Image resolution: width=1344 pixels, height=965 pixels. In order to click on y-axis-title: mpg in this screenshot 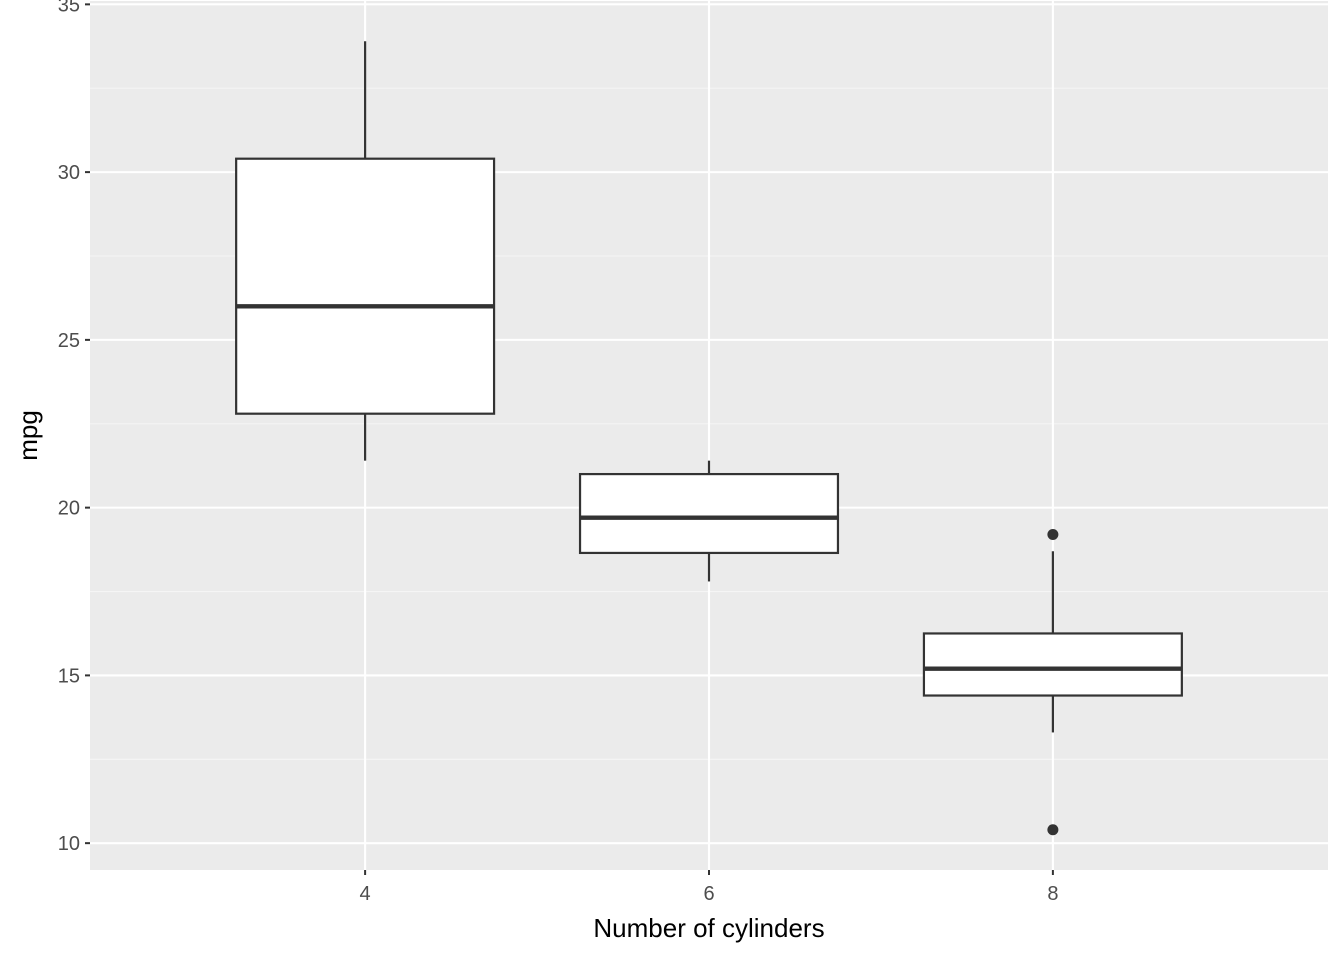, I will do `click(28, 435)`.